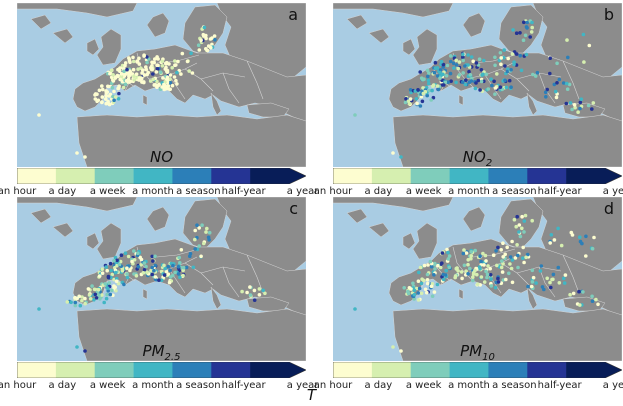 The width and height of the screenshot is (623, 406). Describe the element at coordinates (559, 191) in the screenshot. I see `colorbar-tick-label: half-year` at that location.